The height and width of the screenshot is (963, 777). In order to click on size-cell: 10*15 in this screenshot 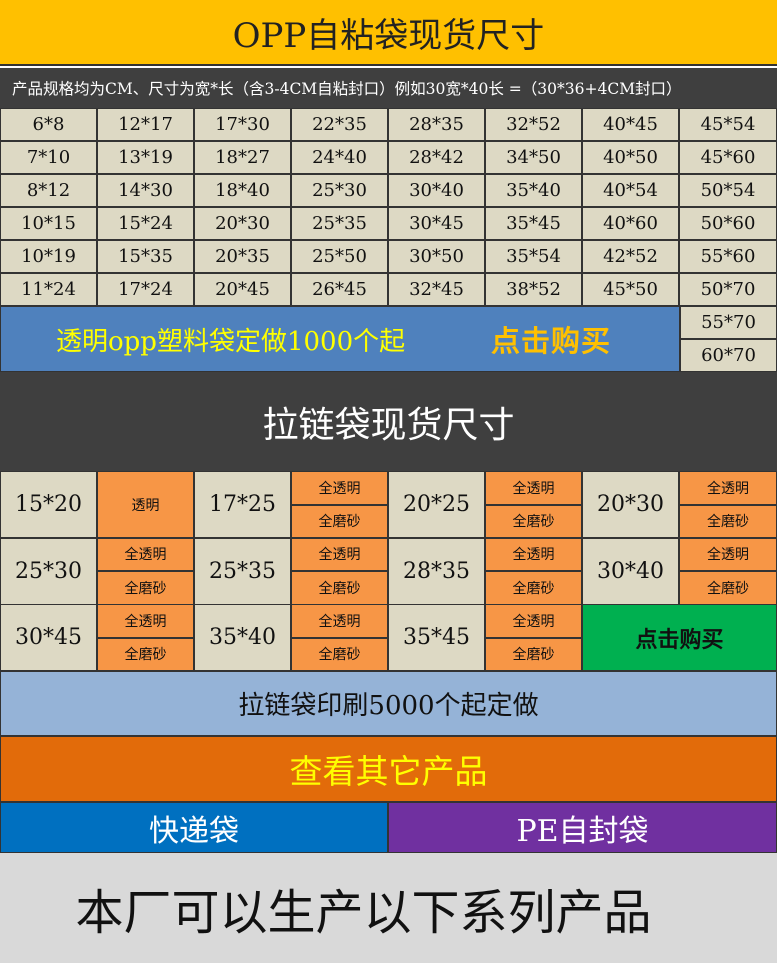, I will do `click(48, 223)`.